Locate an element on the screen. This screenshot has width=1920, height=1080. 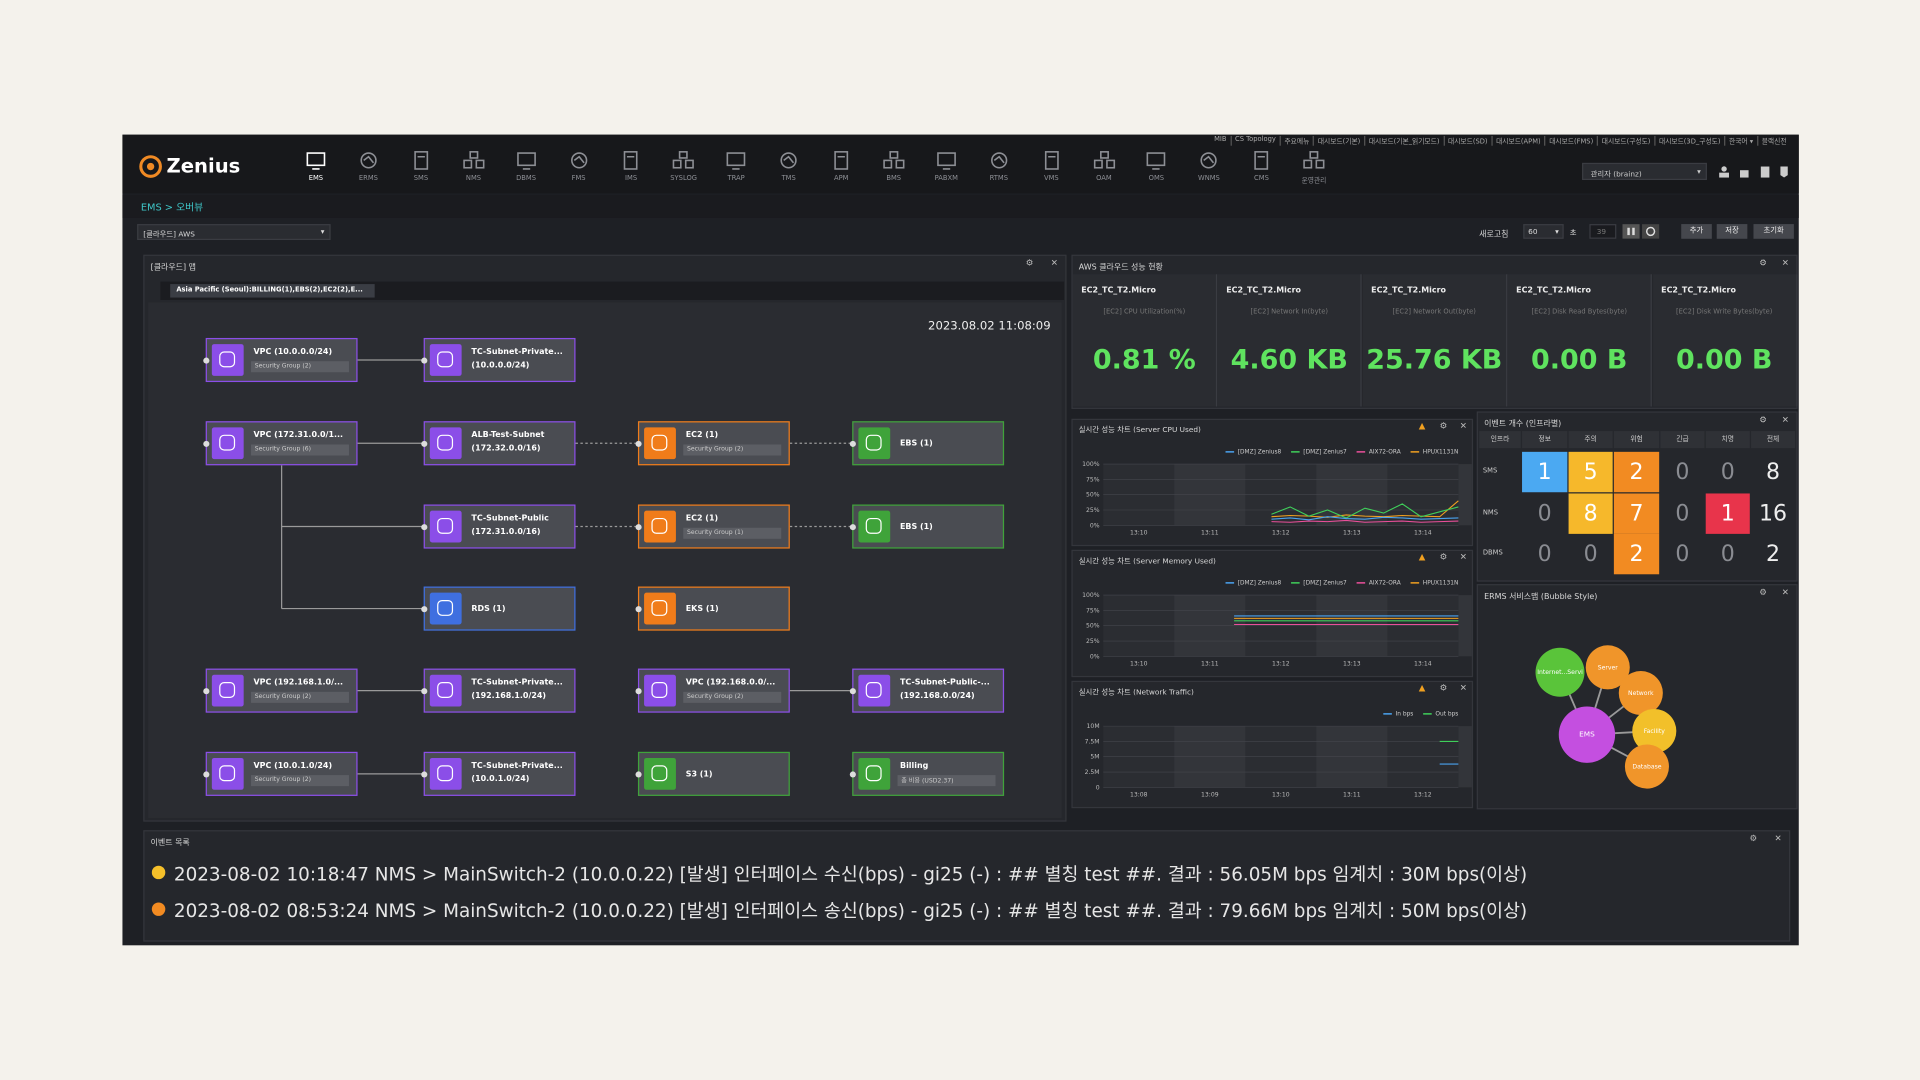
toolbar-button: 초기화 is located at coordinates (1773, 231).